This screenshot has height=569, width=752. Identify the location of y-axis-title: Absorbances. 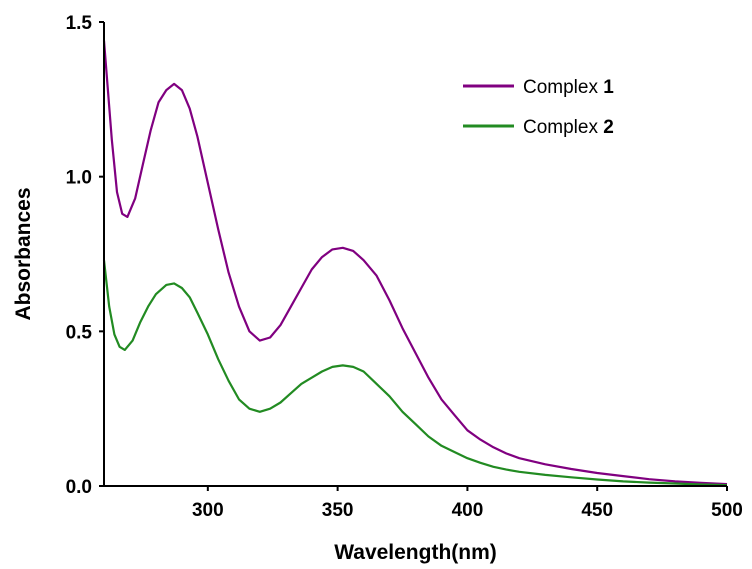
(23, 253).